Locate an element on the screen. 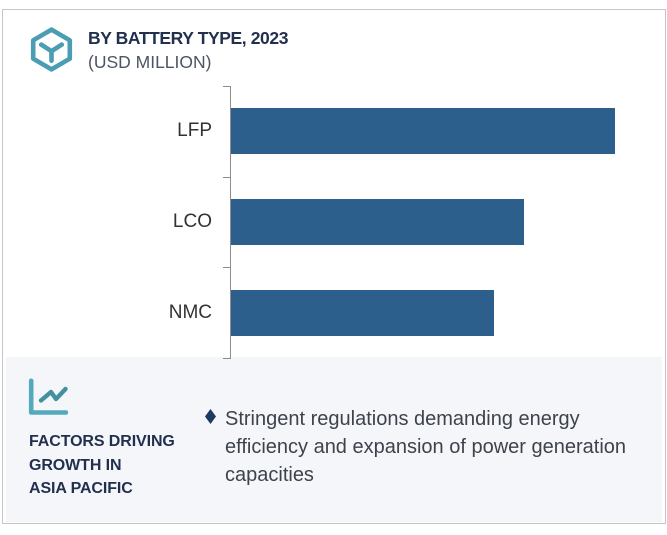  bar-nmc is located at coordinates (362, 312).